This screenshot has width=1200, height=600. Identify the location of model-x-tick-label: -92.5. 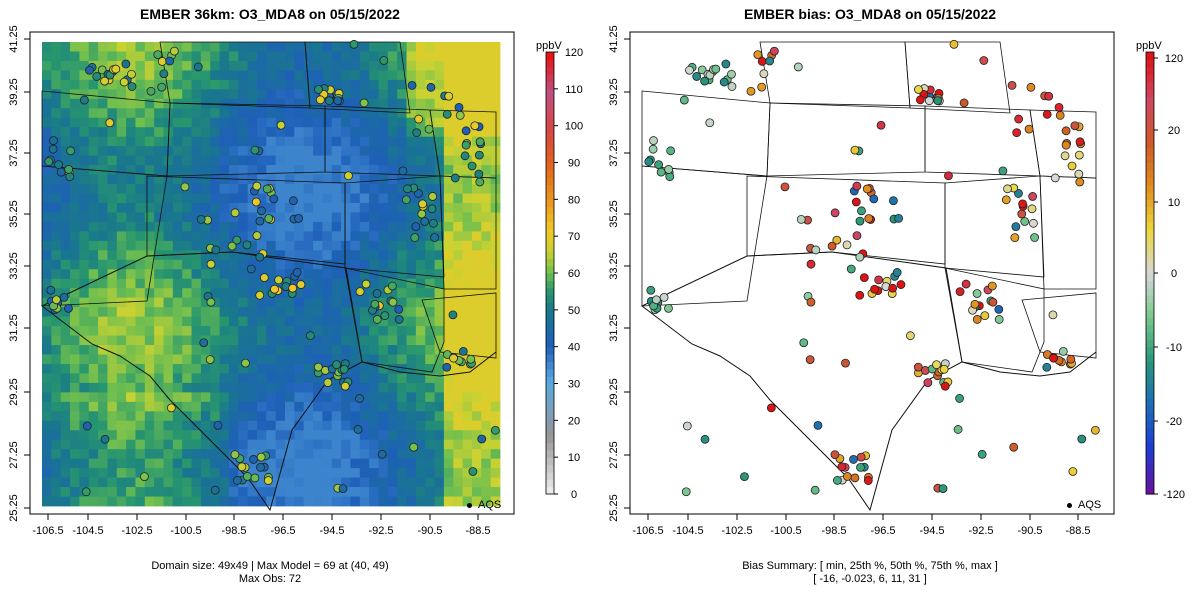
(380, 531).